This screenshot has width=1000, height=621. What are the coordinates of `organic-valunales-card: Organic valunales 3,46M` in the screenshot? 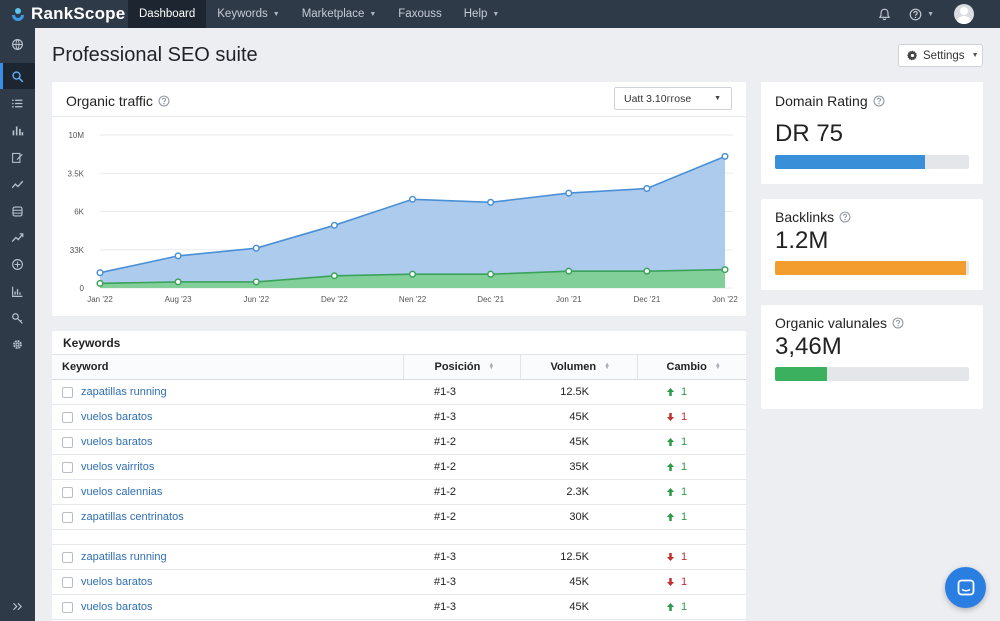 It's located at (872, 357).